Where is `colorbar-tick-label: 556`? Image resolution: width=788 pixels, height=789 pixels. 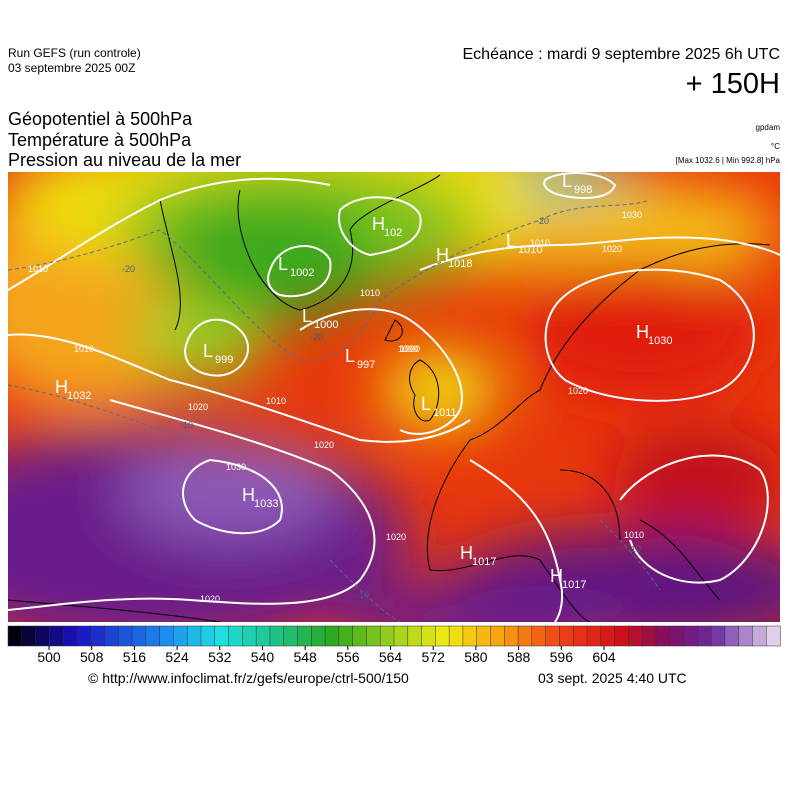 colorbar-tick-label: 556 is located at coordinates (348, 657).